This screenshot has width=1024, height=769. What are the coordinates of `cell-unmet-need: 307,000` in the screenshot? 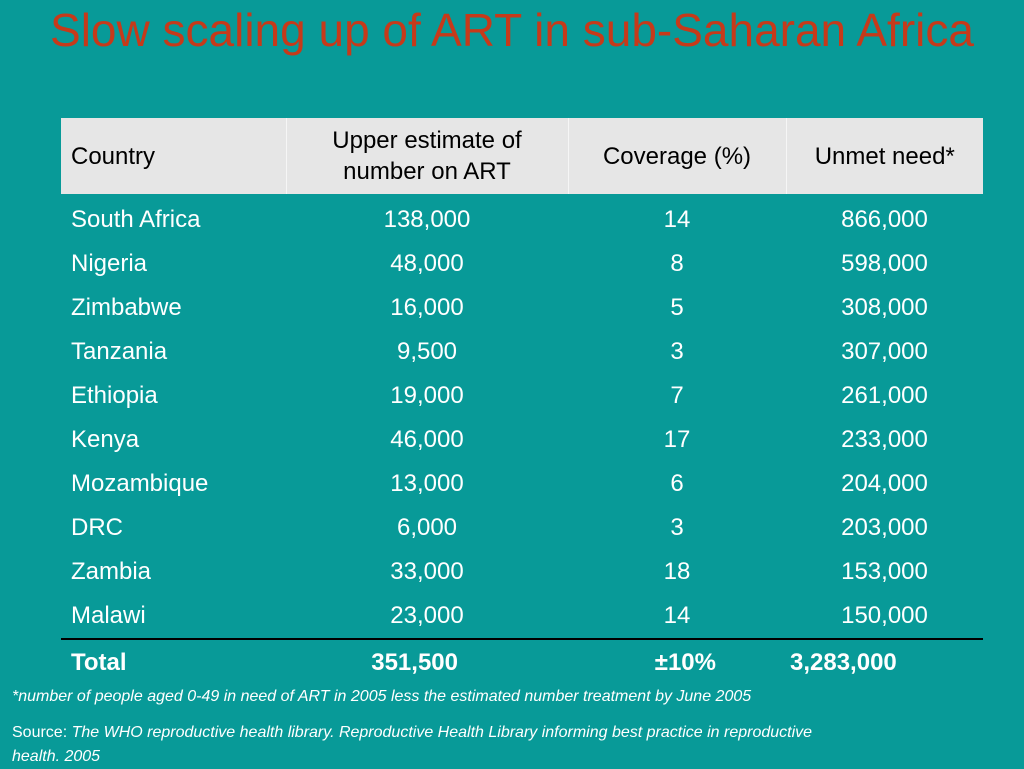 It's located at (884, 351).